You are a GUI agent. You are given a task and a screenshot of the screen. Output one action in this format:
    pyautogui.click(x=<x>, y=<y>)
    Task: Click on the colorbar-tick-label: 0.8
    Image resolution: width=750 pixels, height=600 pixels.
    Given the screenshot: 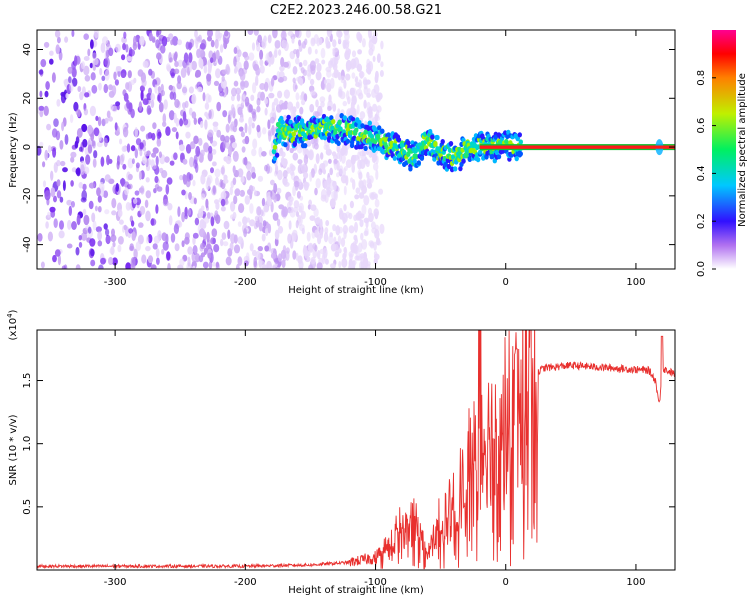 What is the action you would take?
    pyautogui.click(x=701, y=78)
    